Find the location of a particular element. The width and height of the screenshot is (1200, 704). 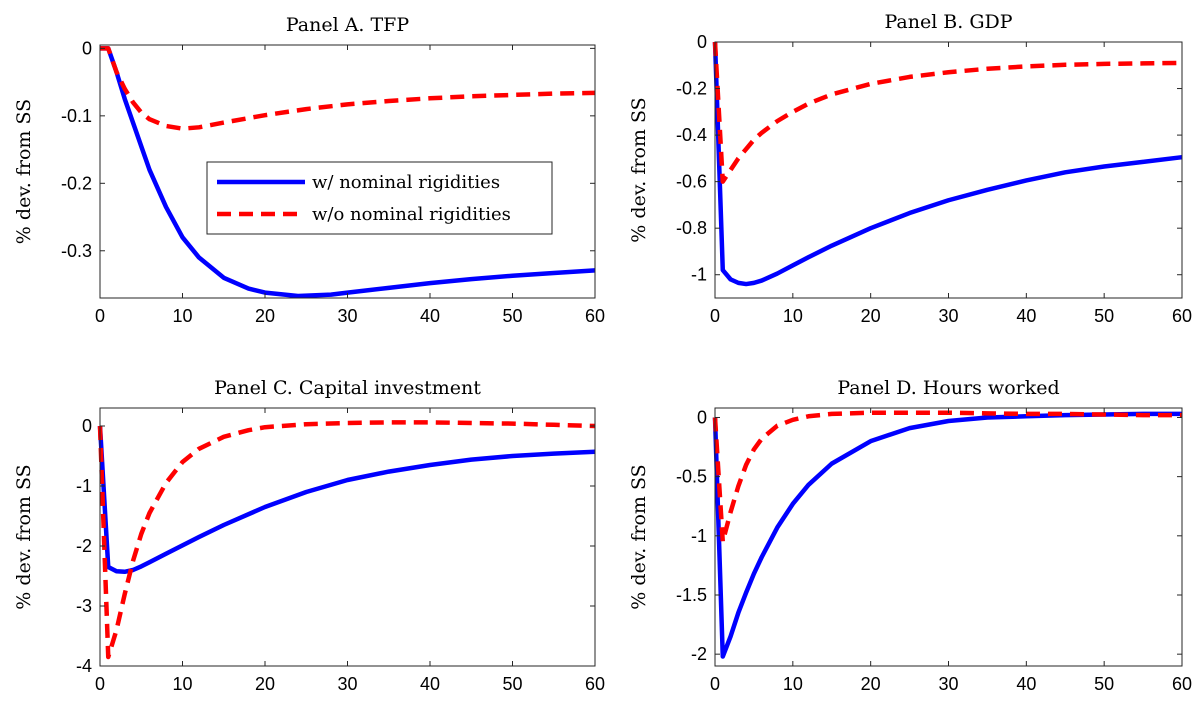

panel-a-xtick-label: 0 is located at coordinates (100, 316).